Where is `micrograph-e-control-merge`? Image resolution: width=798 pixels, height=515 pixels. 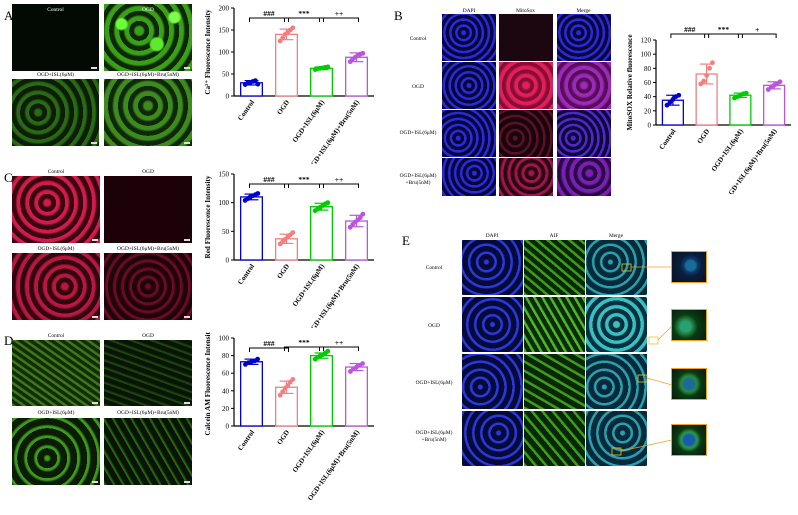
micrograph-e-control-merge is located at coordinates (616, 267).